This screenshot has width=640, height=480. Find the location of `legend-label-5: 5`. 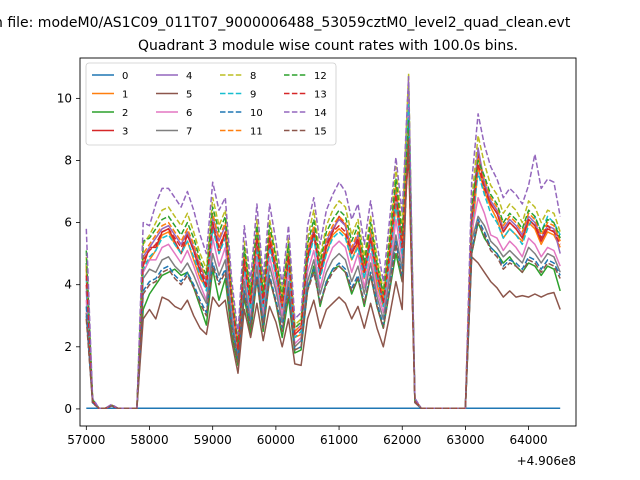

legend-label-5: 5 is located at coordinates (189, 95).